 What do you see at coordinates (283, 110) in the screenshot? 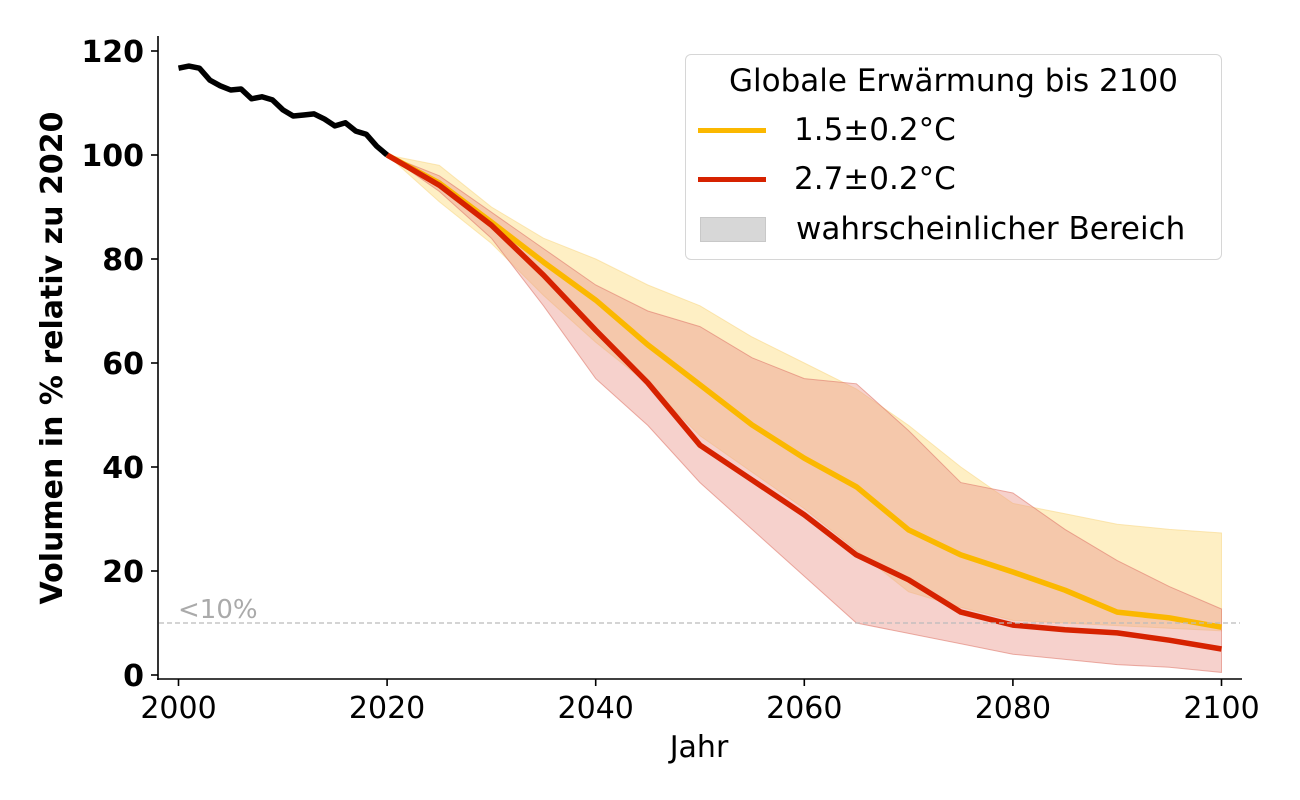
I see `series-line-historical` at bounding box center [283, 110].